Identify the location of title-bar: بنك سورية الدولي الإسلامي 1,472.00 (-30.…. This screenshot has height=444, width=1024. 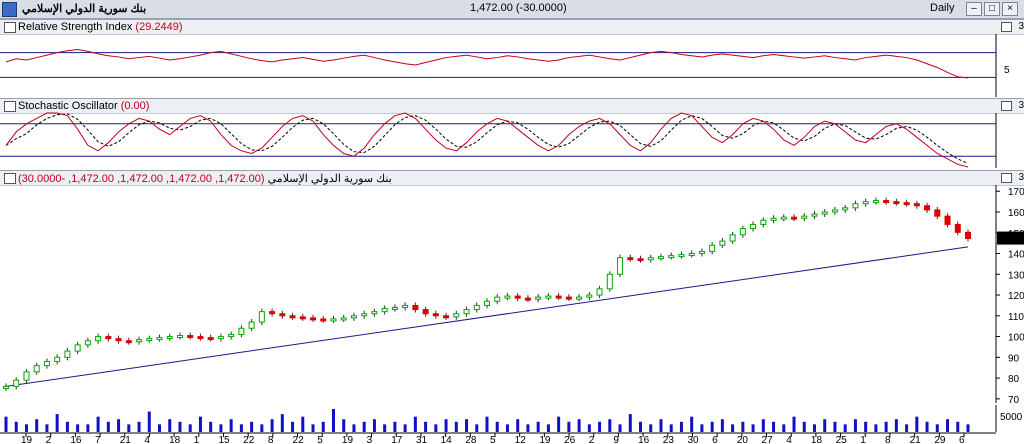
(512, 9).